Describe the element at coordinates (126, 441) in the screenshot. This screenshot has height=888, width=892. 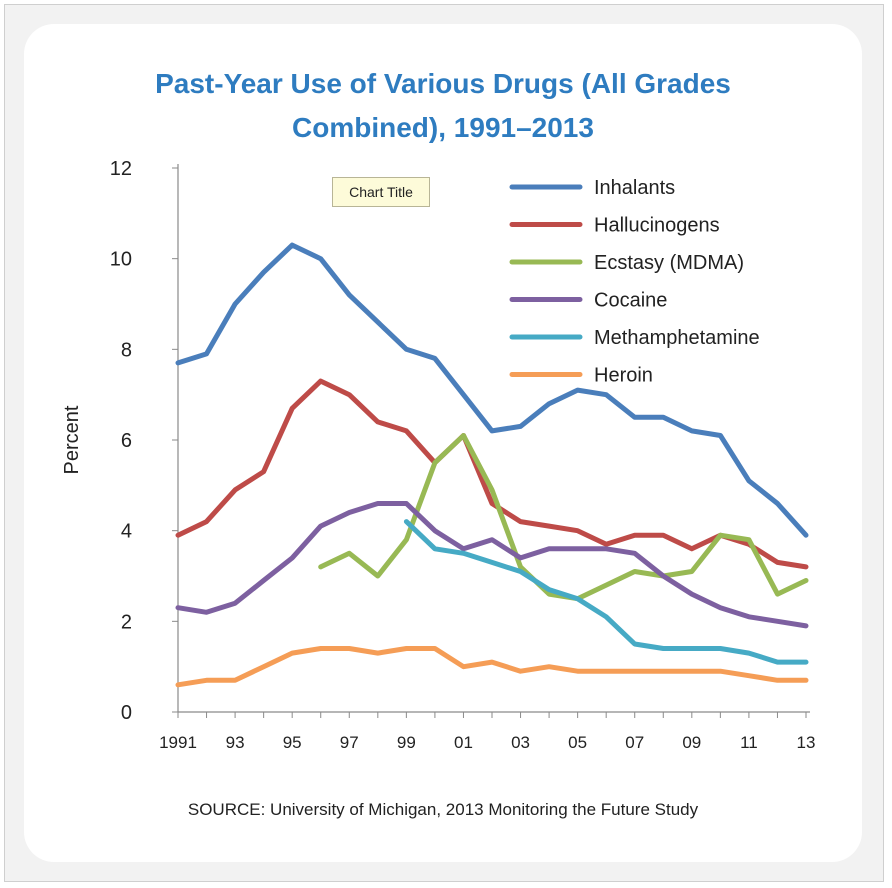
I see `y-tick-label: 6` at that location.